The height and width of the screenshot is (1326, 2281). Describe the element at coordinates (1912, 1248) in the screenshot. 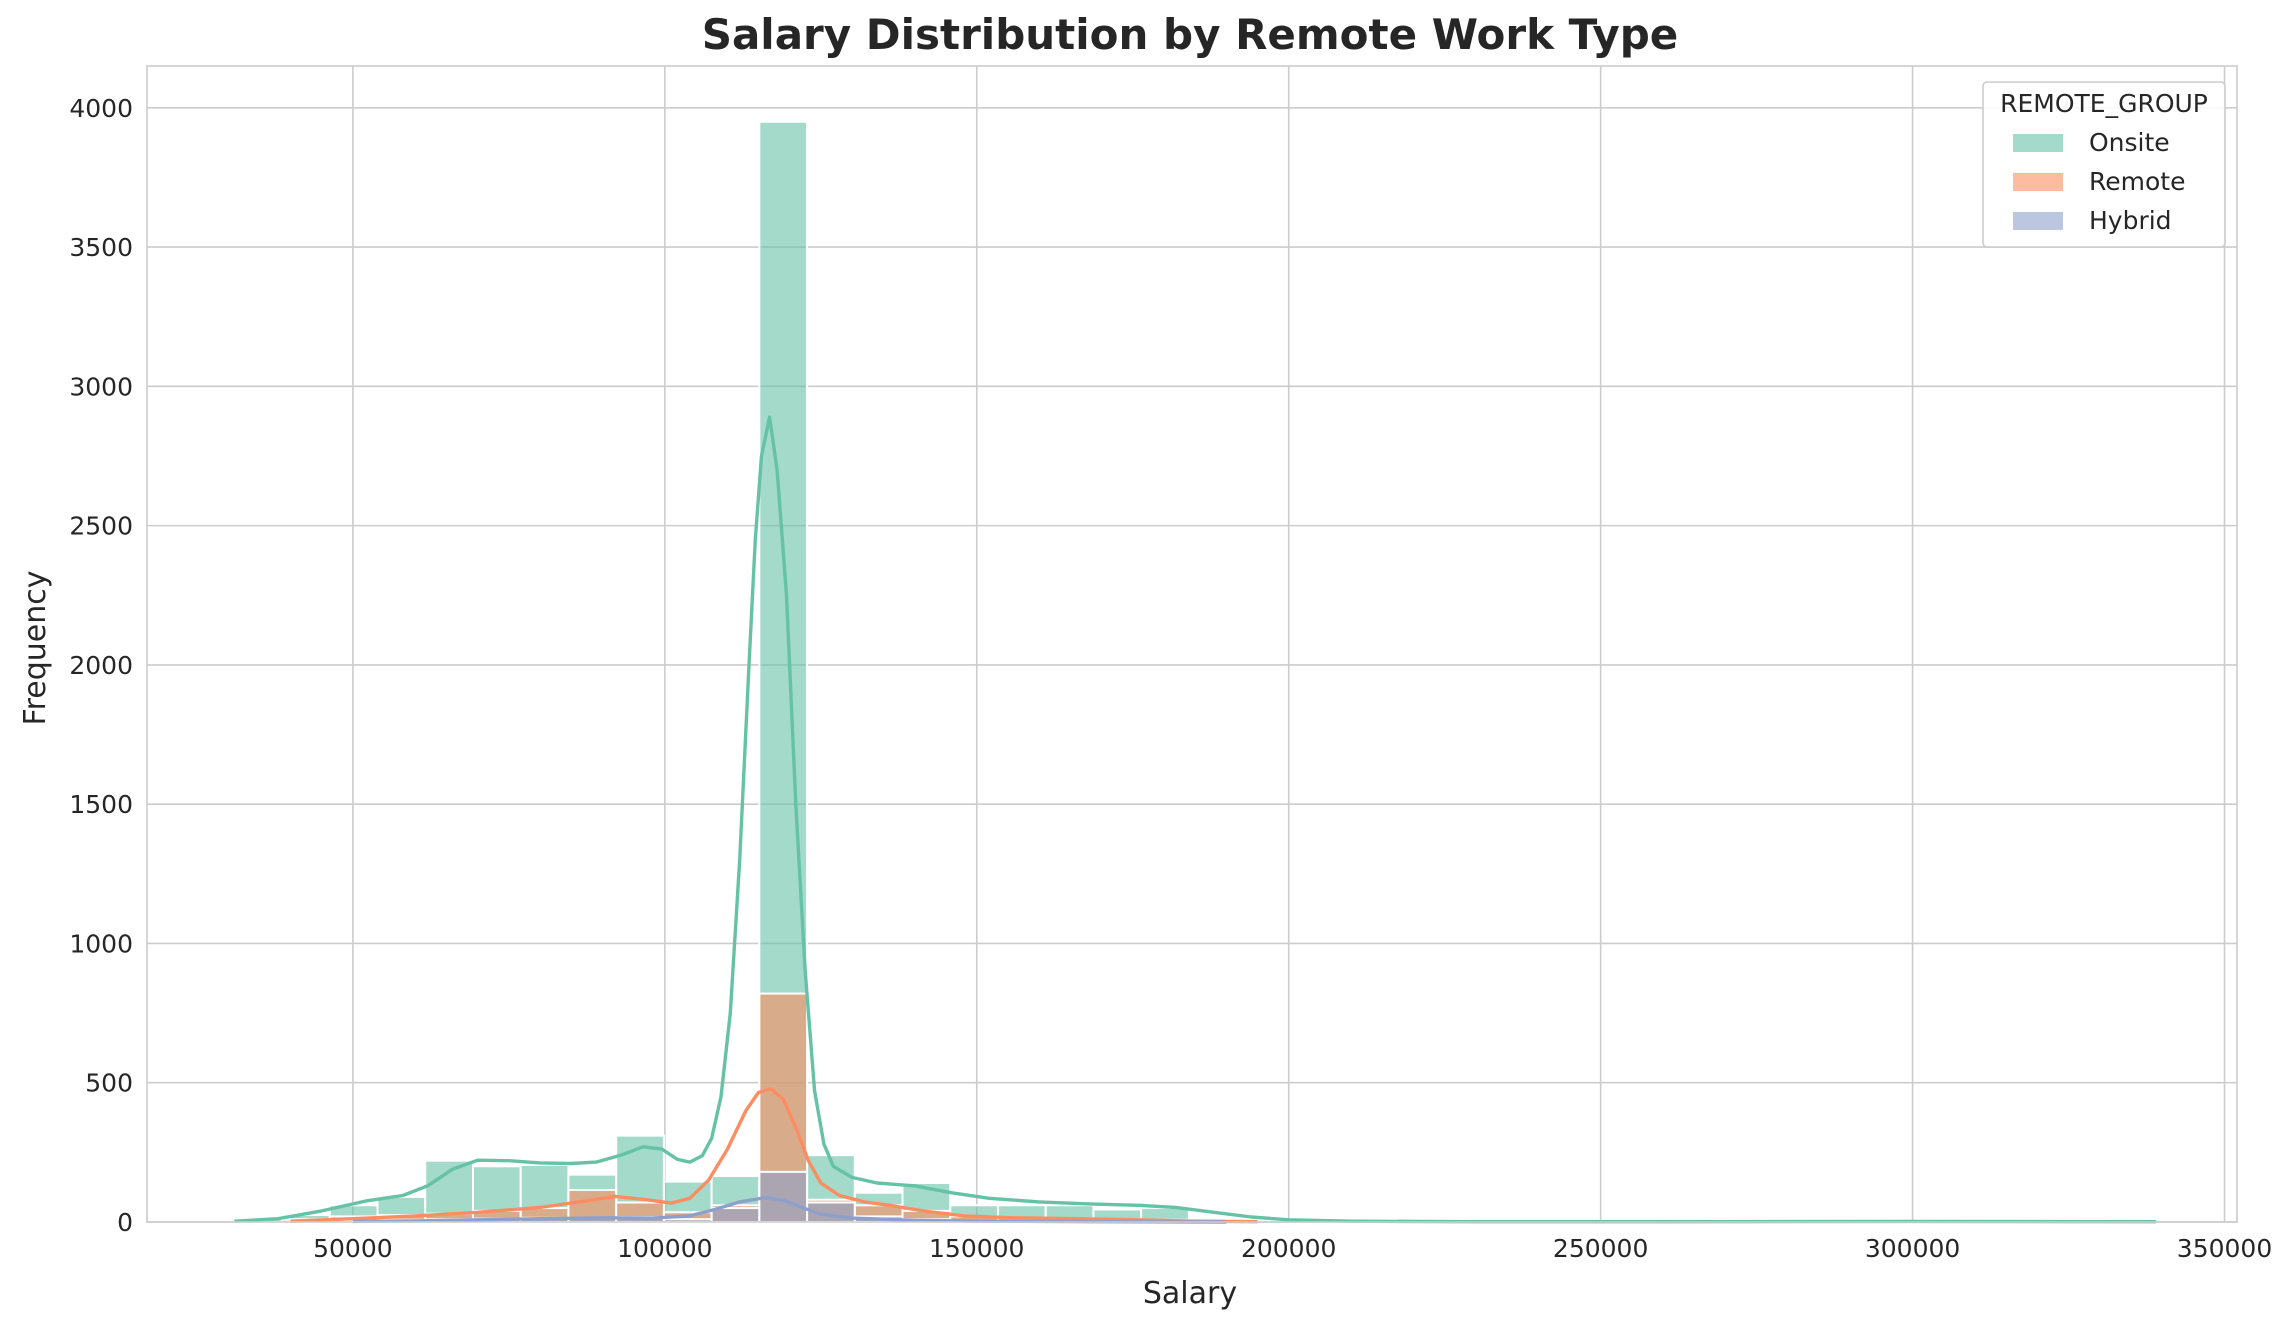

I see `x-tick-label-5: 300000` at that location.